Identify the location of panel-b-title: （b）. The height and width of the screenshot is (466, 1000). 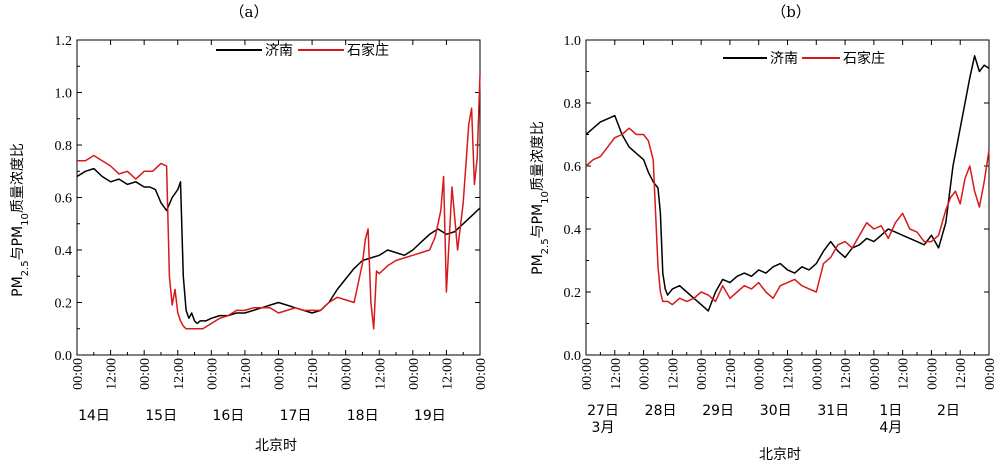
(791, 12).